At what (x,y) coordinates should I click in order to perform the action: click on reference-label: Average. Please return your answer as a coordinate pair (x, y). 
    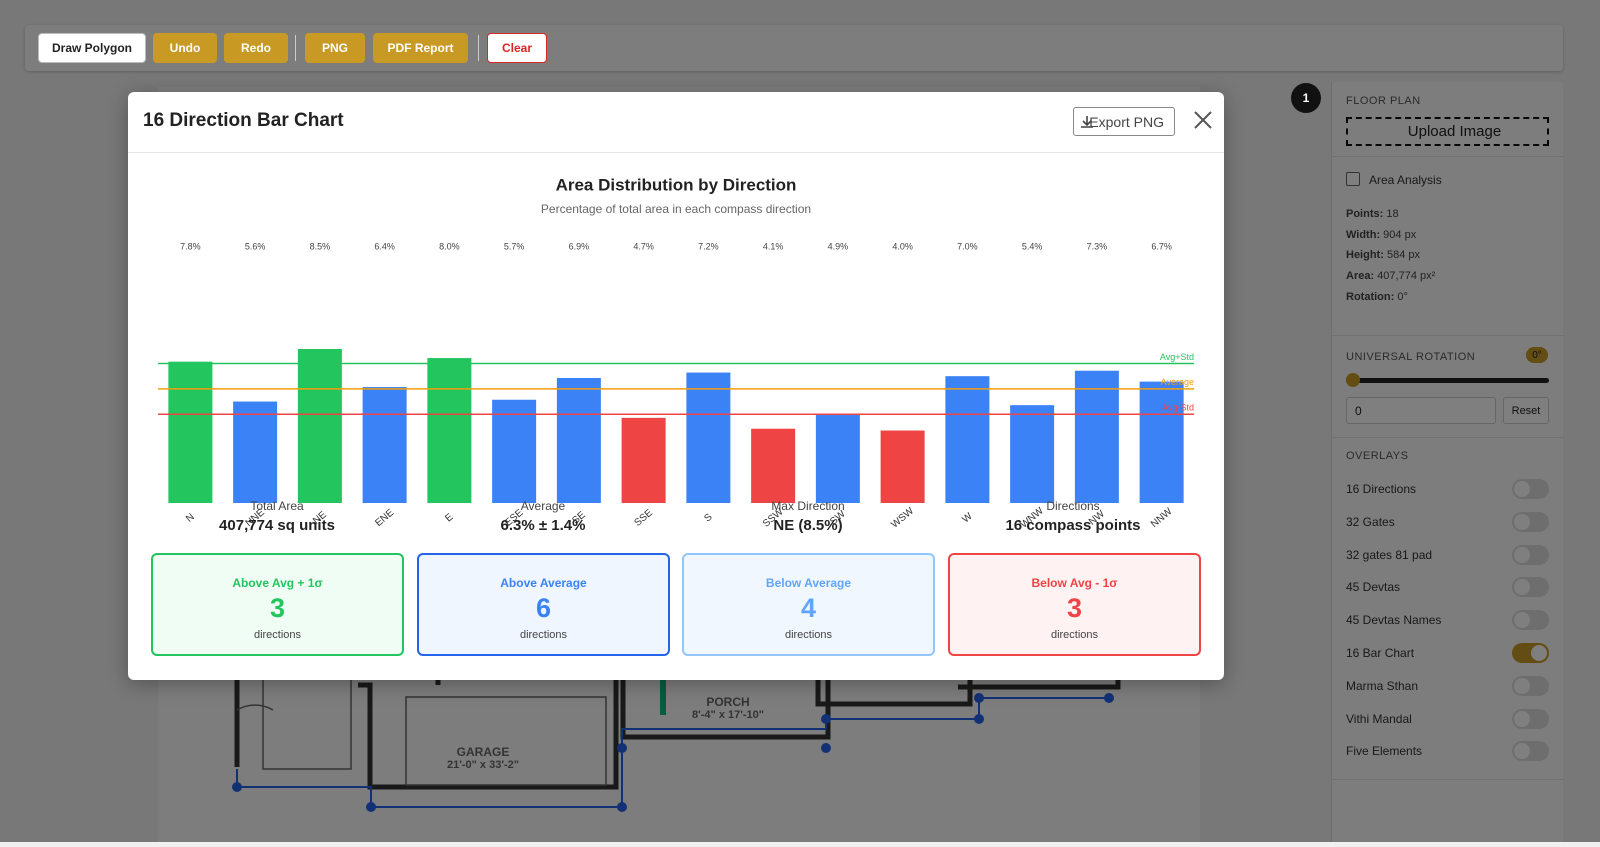
    Looking at the image, I should click on (1177, 382).